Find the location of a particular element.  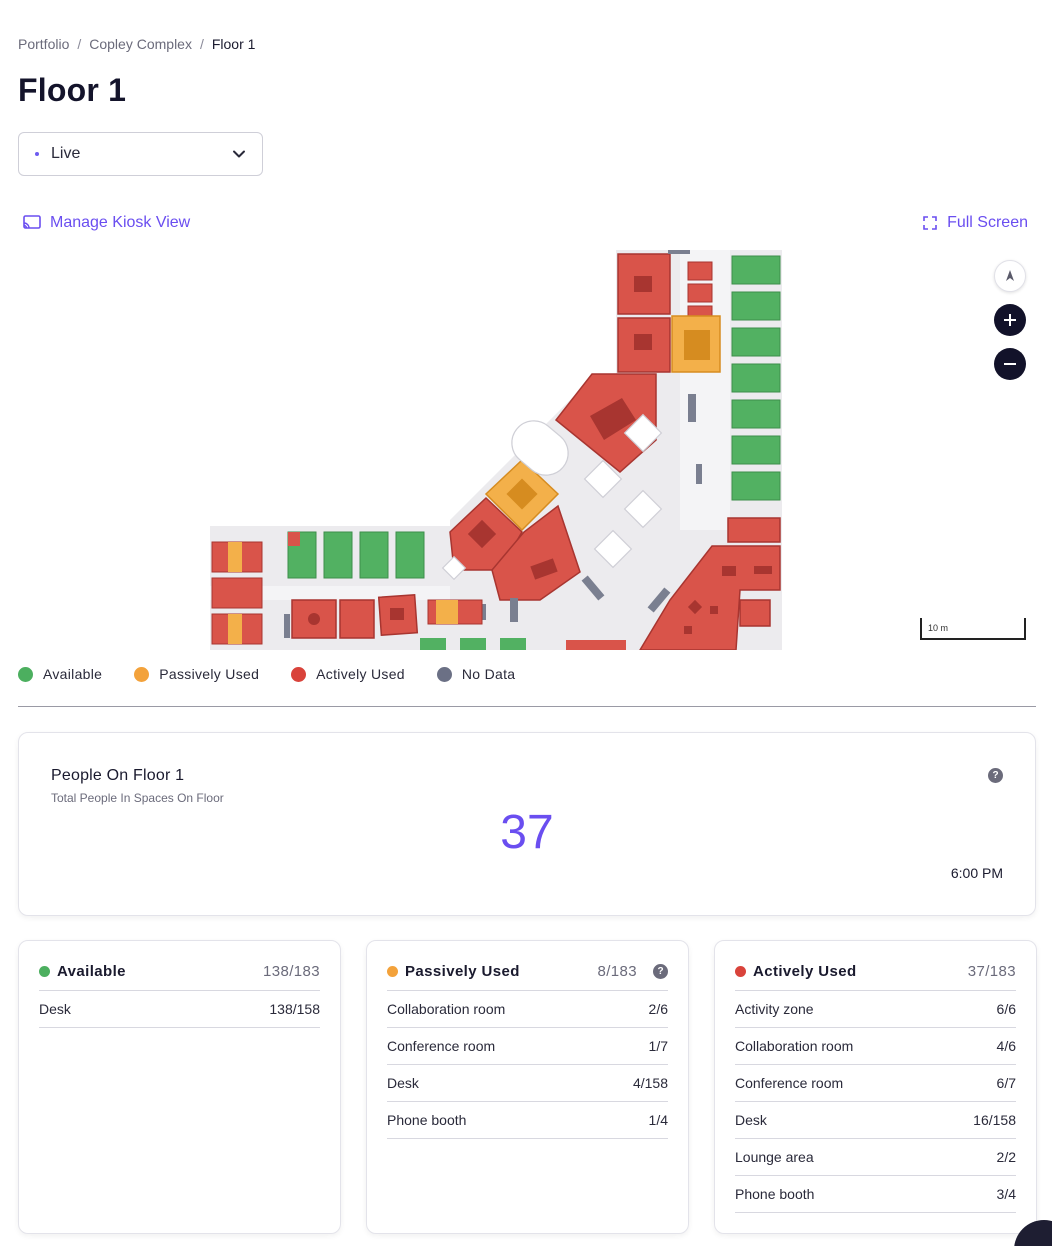

map-scale-bar: 10 m is located at coordinates (973, 629).